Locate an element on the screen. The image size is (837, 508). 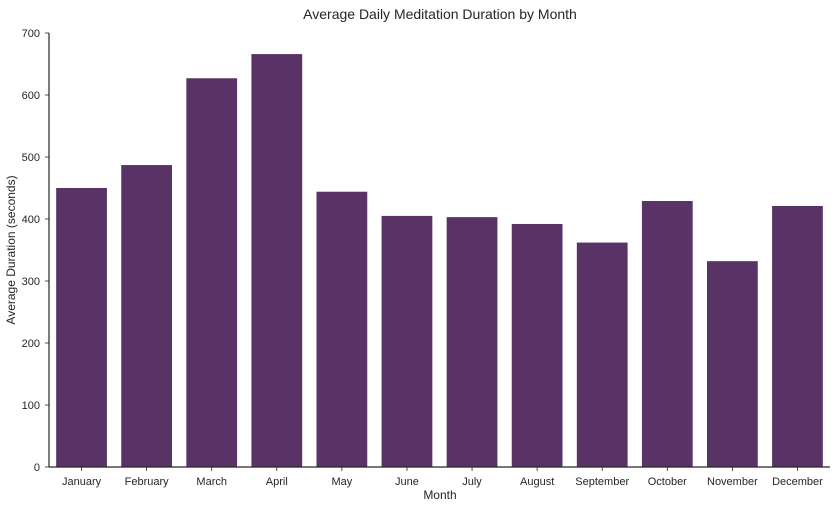
x-tick-label-january: January is located at coordinates (82, 482).